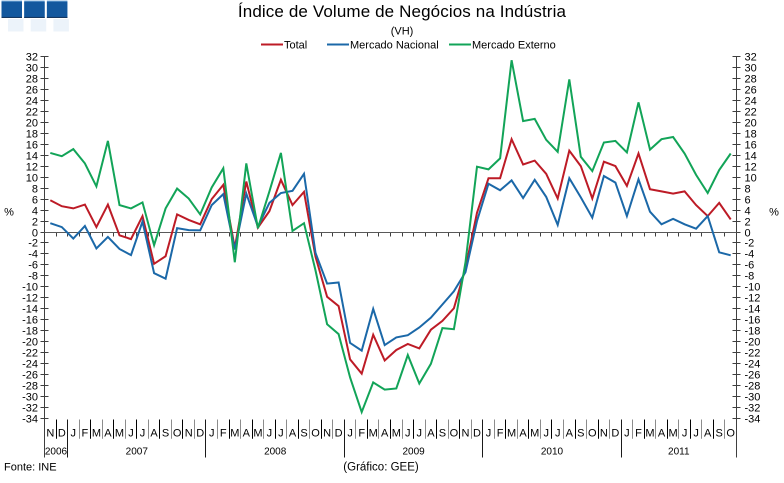 The image size is (784, 483). Describe the element at coordinates (32, 135) in the screenshot. I see `svg-text: 18` at that location.